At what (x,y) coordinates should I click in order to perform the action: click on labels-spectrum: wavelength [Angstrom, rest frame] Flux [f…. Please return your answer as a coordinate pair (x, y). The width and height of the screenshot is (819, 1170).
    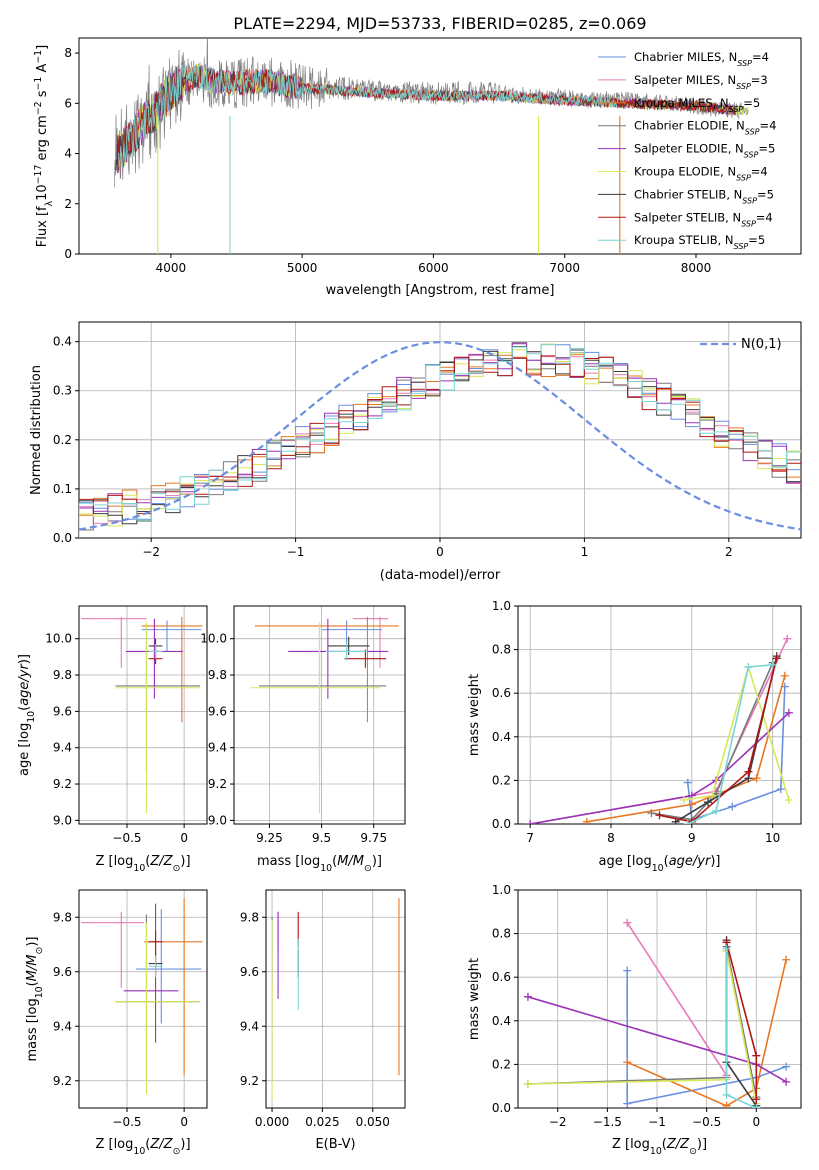
    Looking at the image, I should click on (294, 171).